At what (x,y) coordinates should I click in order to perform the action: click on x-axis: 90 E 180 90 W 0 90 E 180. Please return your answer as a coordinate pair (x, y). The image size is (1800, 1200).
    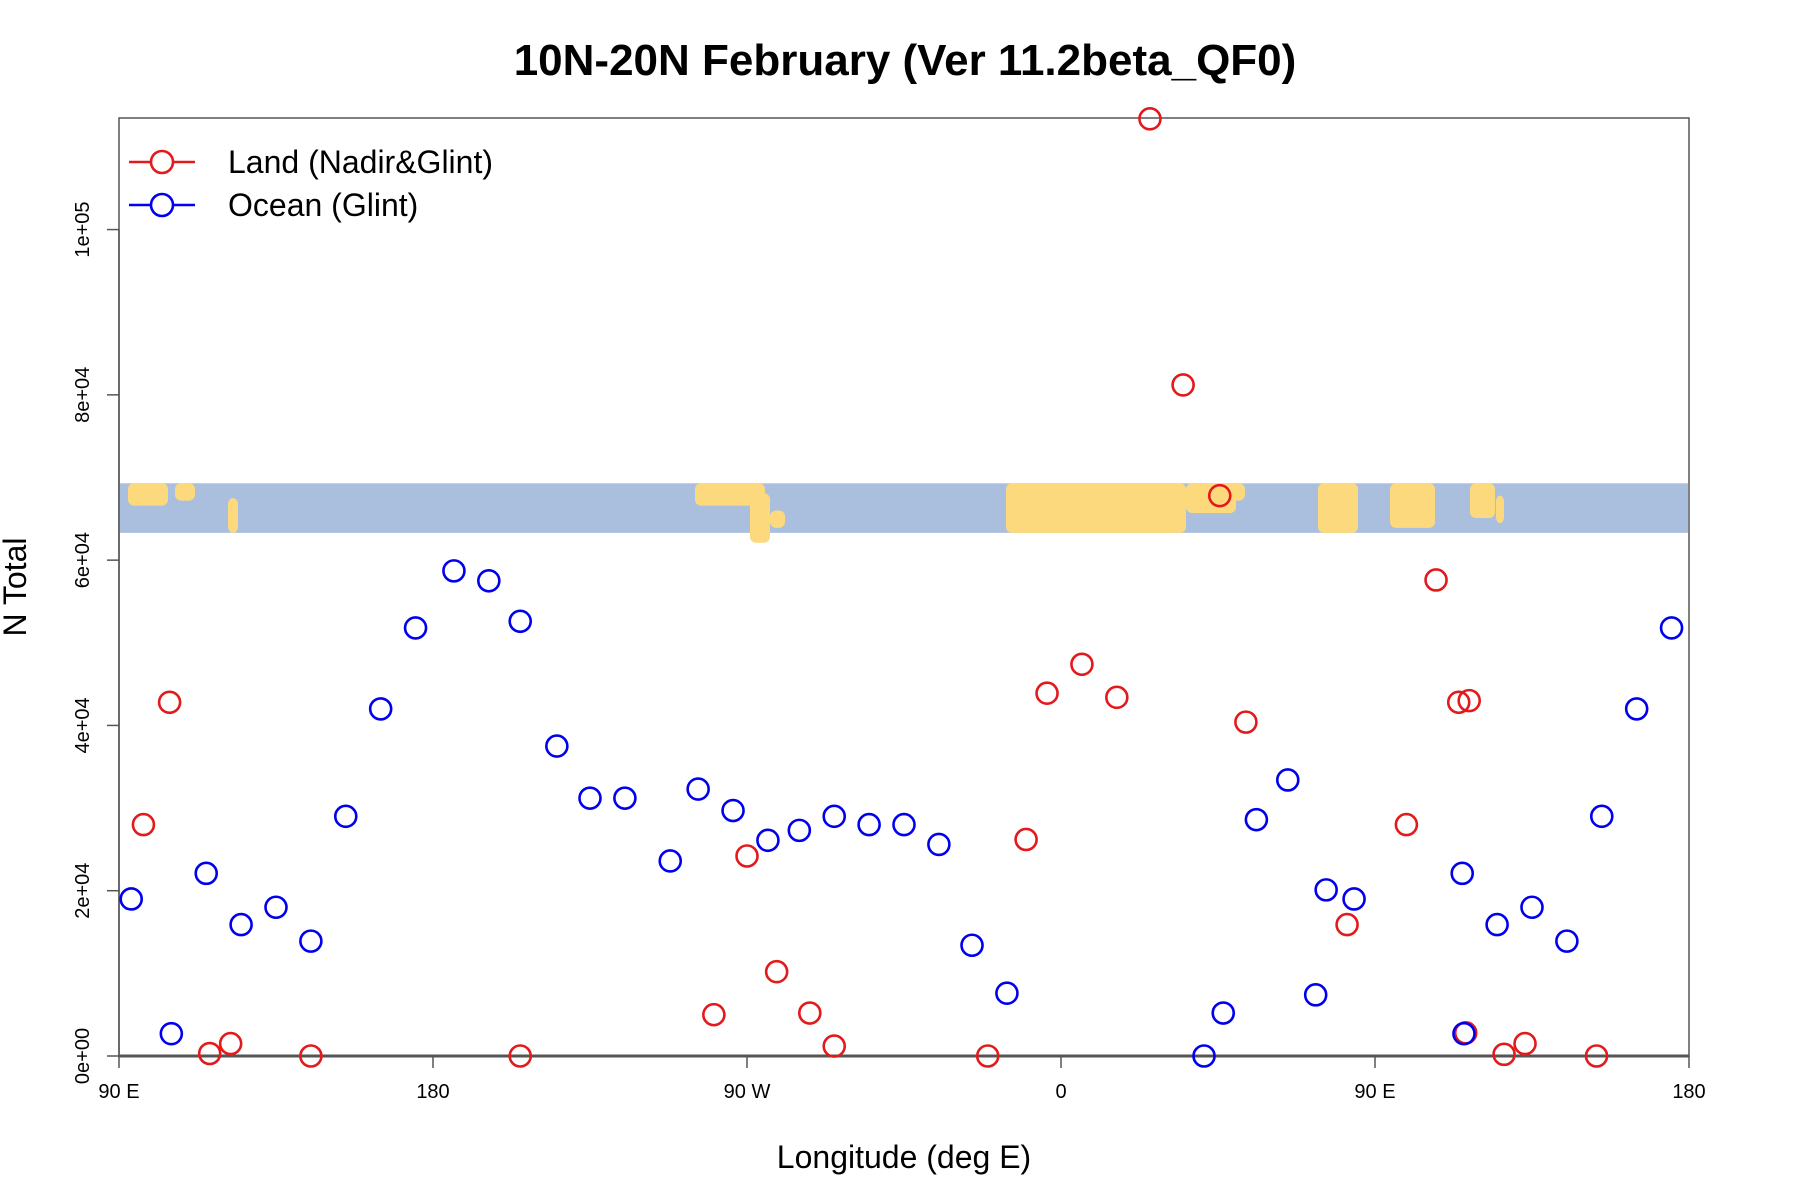
    Looking at the image, I should click on (902, 1079).